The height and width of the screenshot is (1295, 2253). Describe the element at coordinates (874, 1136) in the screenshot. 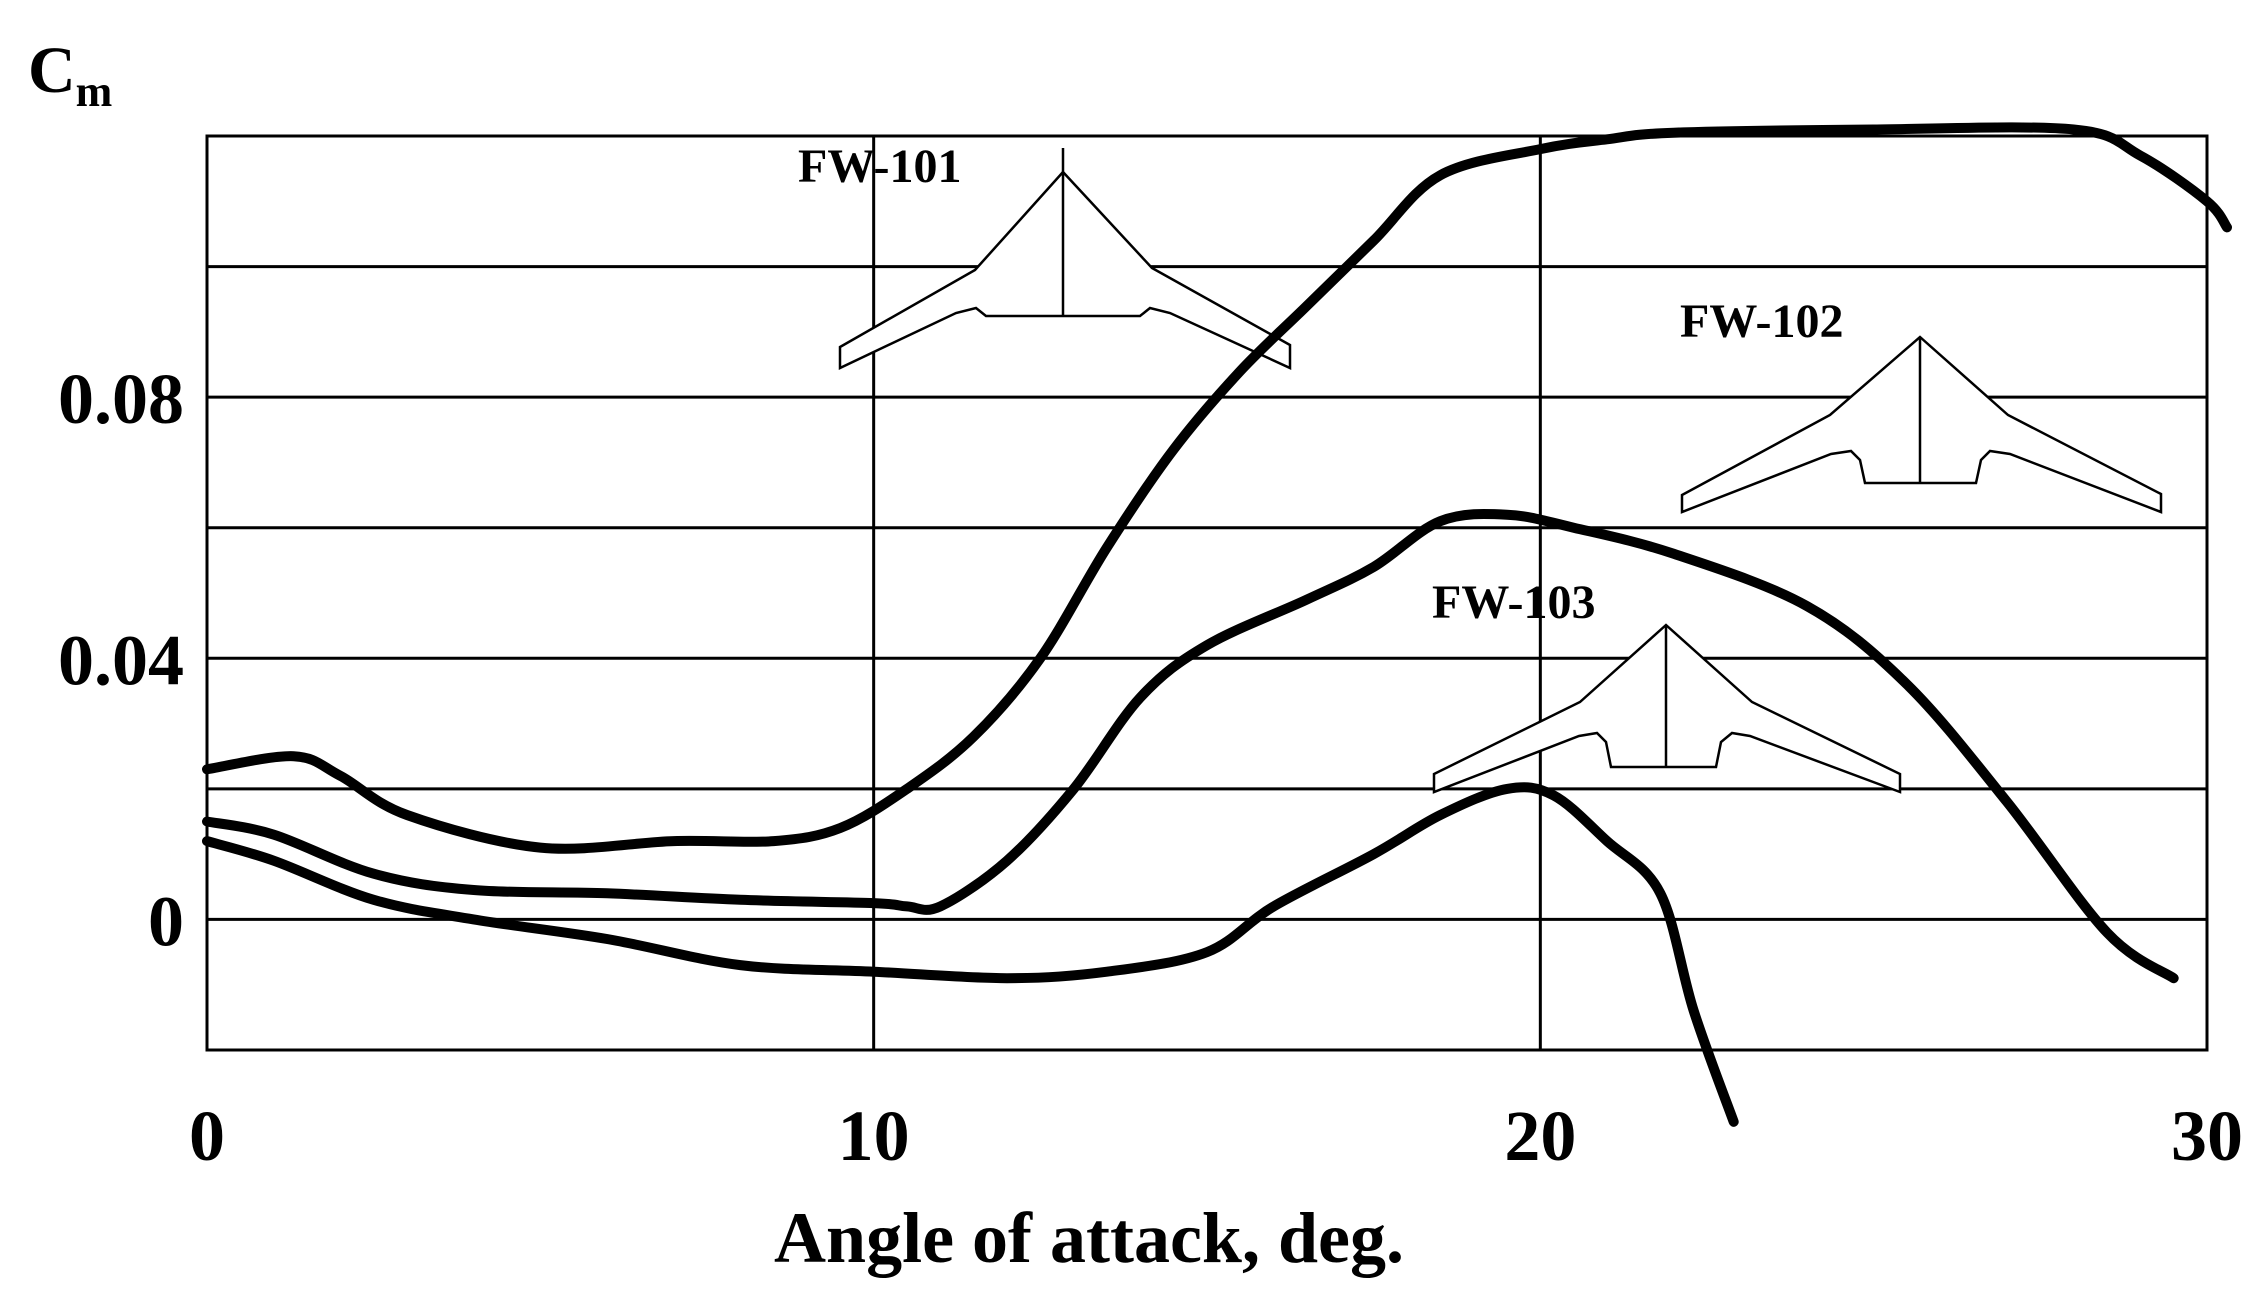

I see `x-tick-label: 10` at that location.